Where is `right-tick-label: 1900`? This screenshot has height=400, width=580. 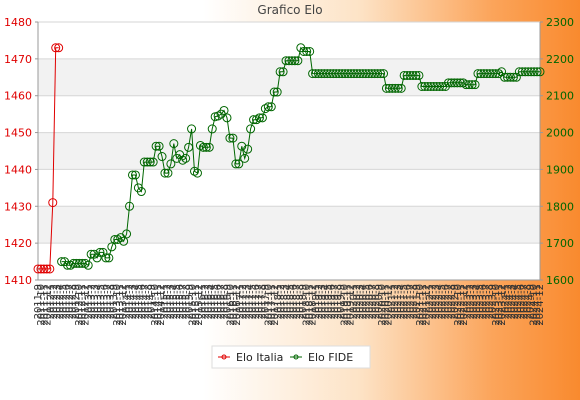 right-tick-label: 1900 is located at coordinates (560, 169).